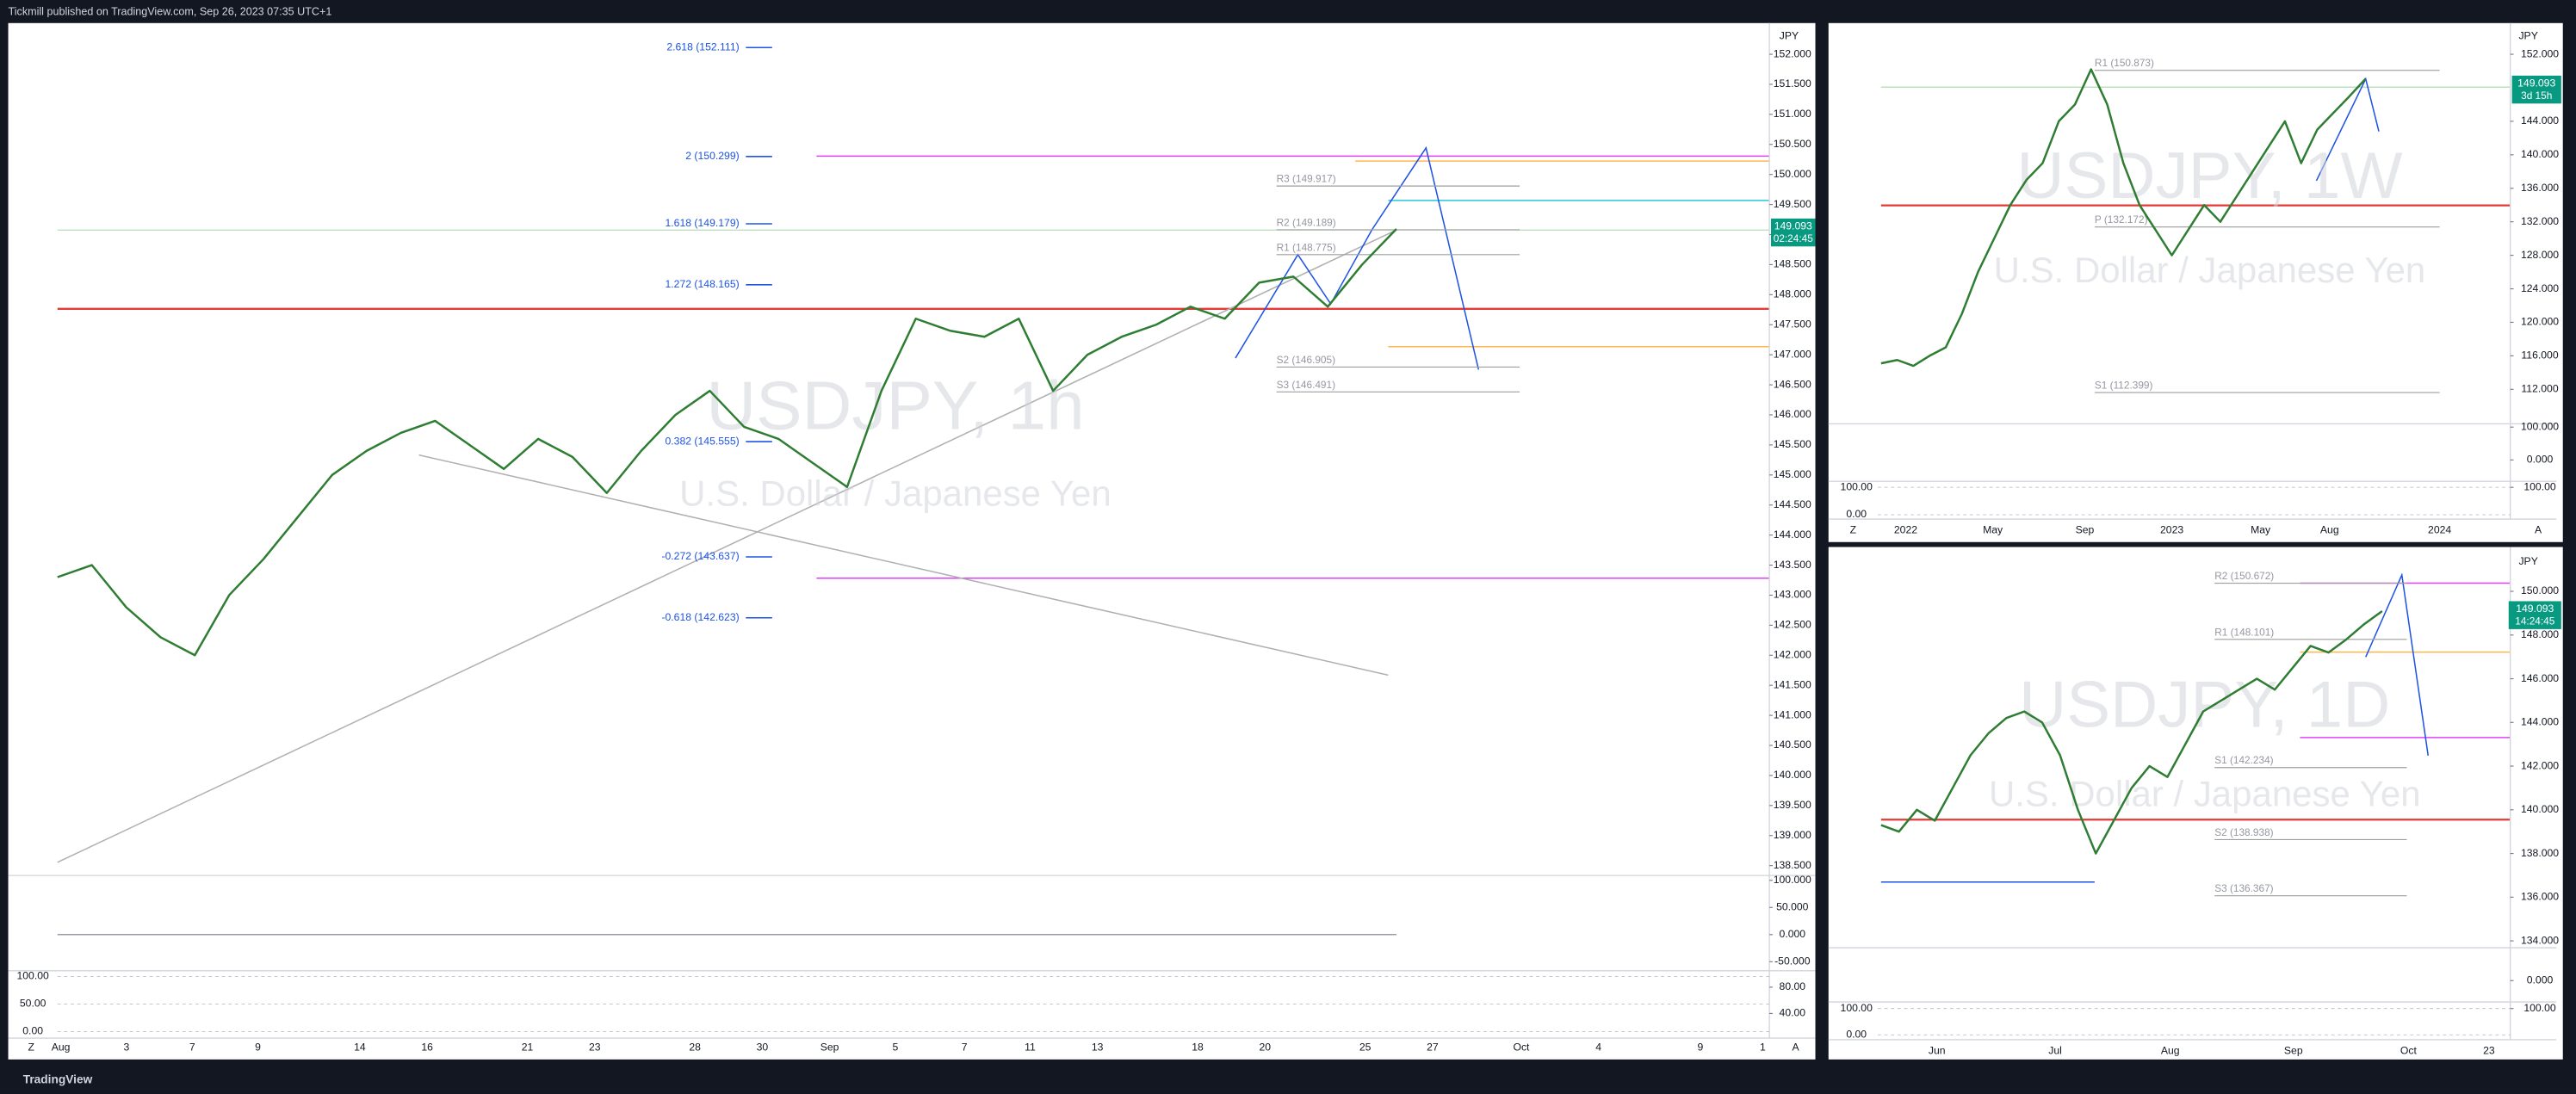 This screenshot has width=2576, height=1094. I want to click on pivot-label: S1 (112.399), so click(2124, 386).